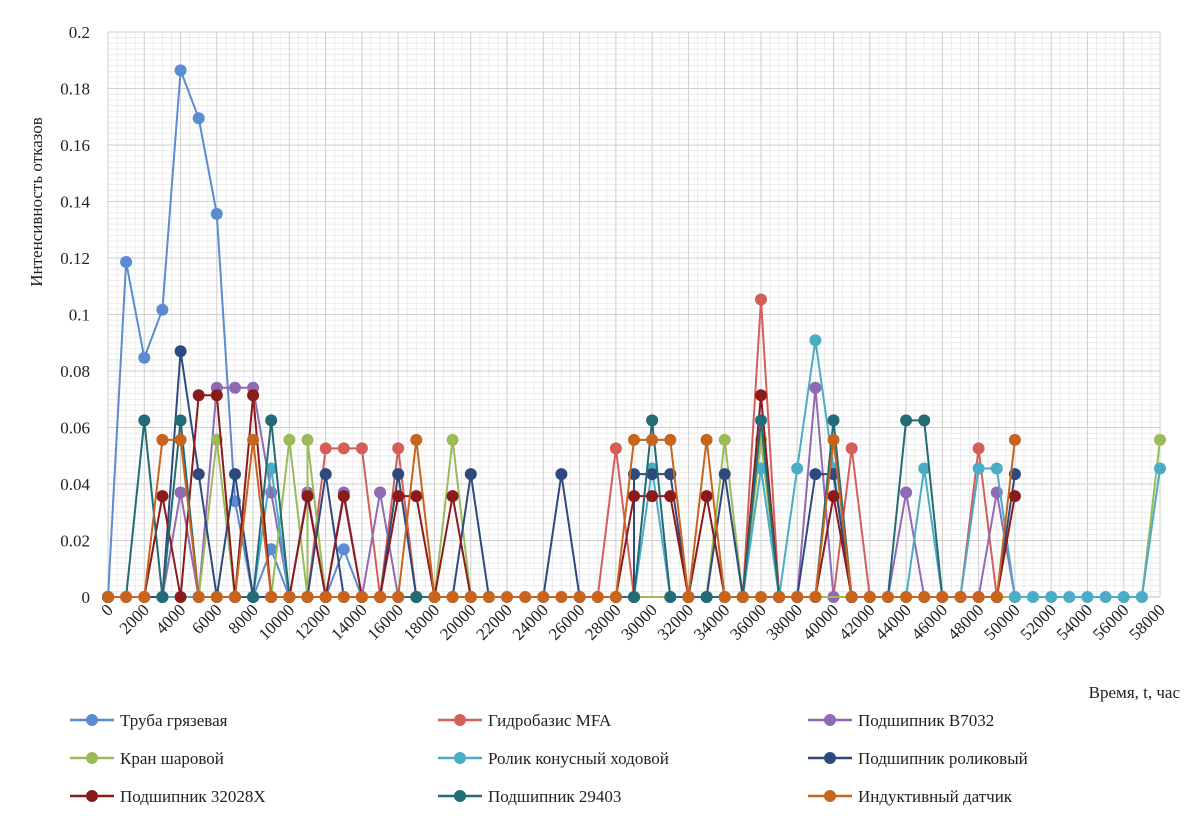 Image resolution: width=1200 pixels, height=816 pixels. What do you see at coordinates (550, 720) in the screenshot?
I see `legend-label: Гидробазис MFA` at bounding box center [550, 720].